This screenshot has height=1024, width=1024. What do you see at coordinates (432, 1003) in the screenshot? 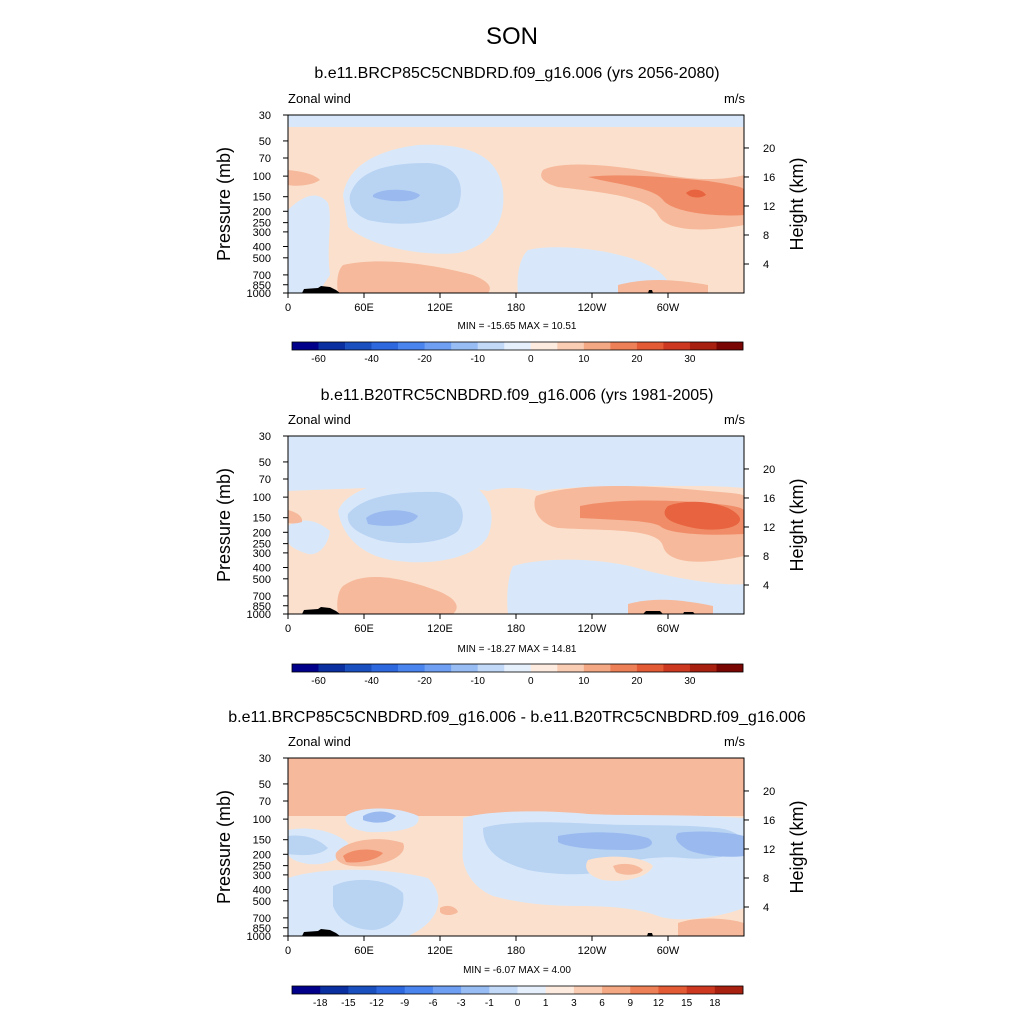
I see `colorbar-label: -6` at bounding box center [432, 1003].